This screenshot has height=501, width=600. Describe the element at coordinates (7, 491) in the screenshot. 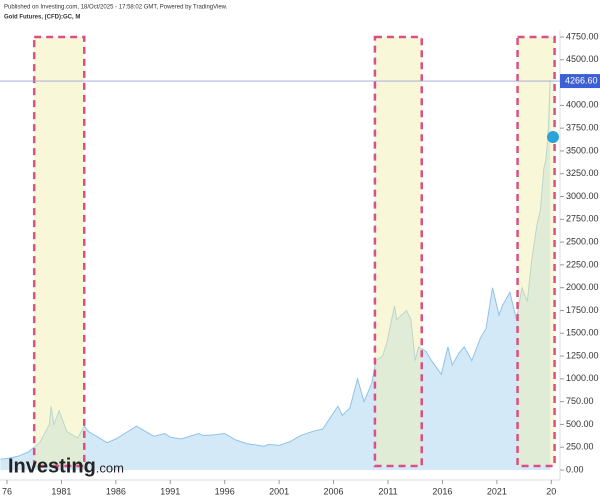

I see `x-tick-label: 76` at that location.